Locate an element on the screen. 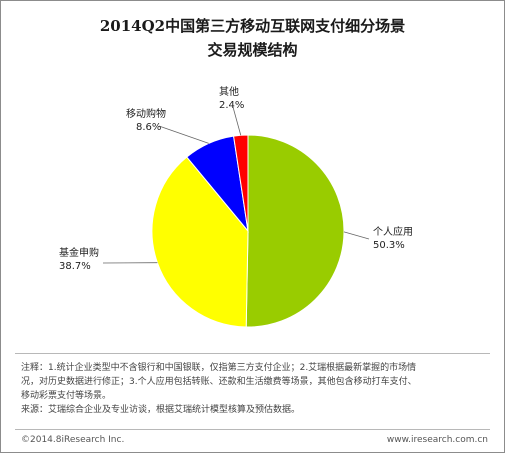 This screenshot has width=507, height=455. slice-value-label: 50.3% is located at coordinates (389, 245).